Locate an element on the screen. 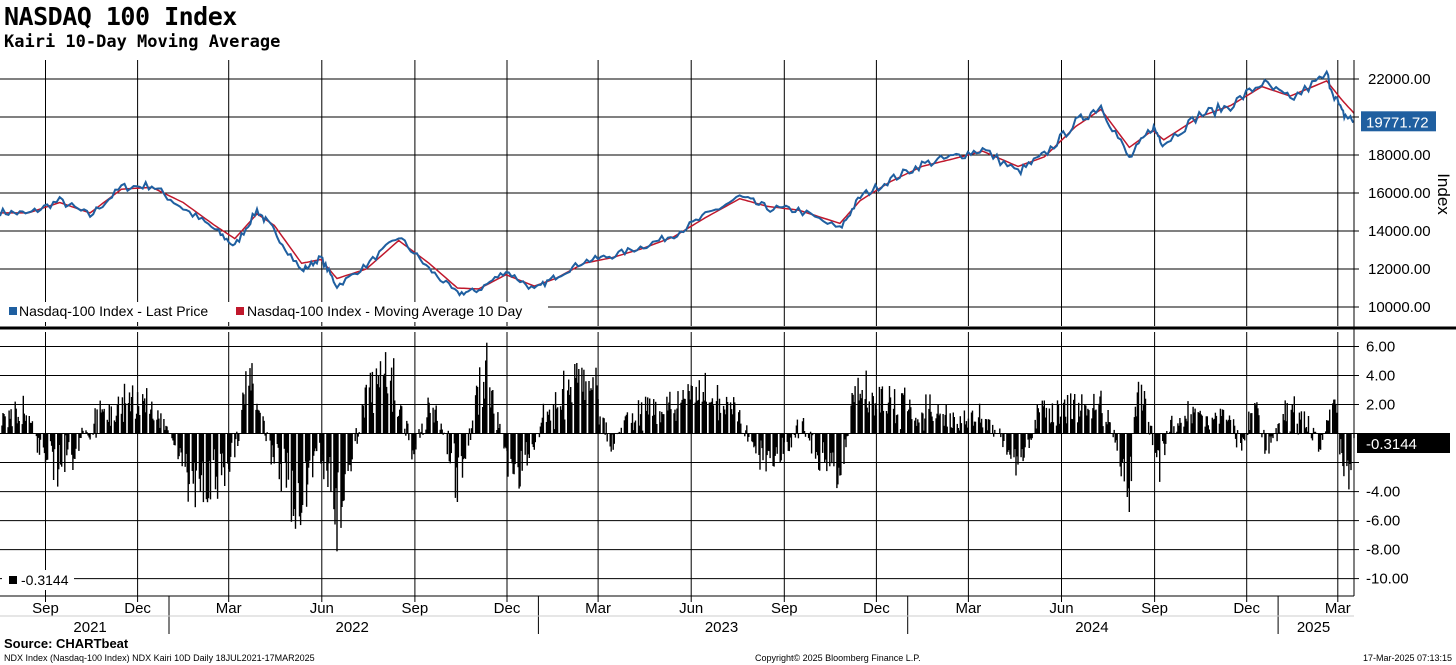 The height and width of the screenshot is (665, 1456). price-y-tick-label: 18000.00 is located at coordinates (1399, 155).